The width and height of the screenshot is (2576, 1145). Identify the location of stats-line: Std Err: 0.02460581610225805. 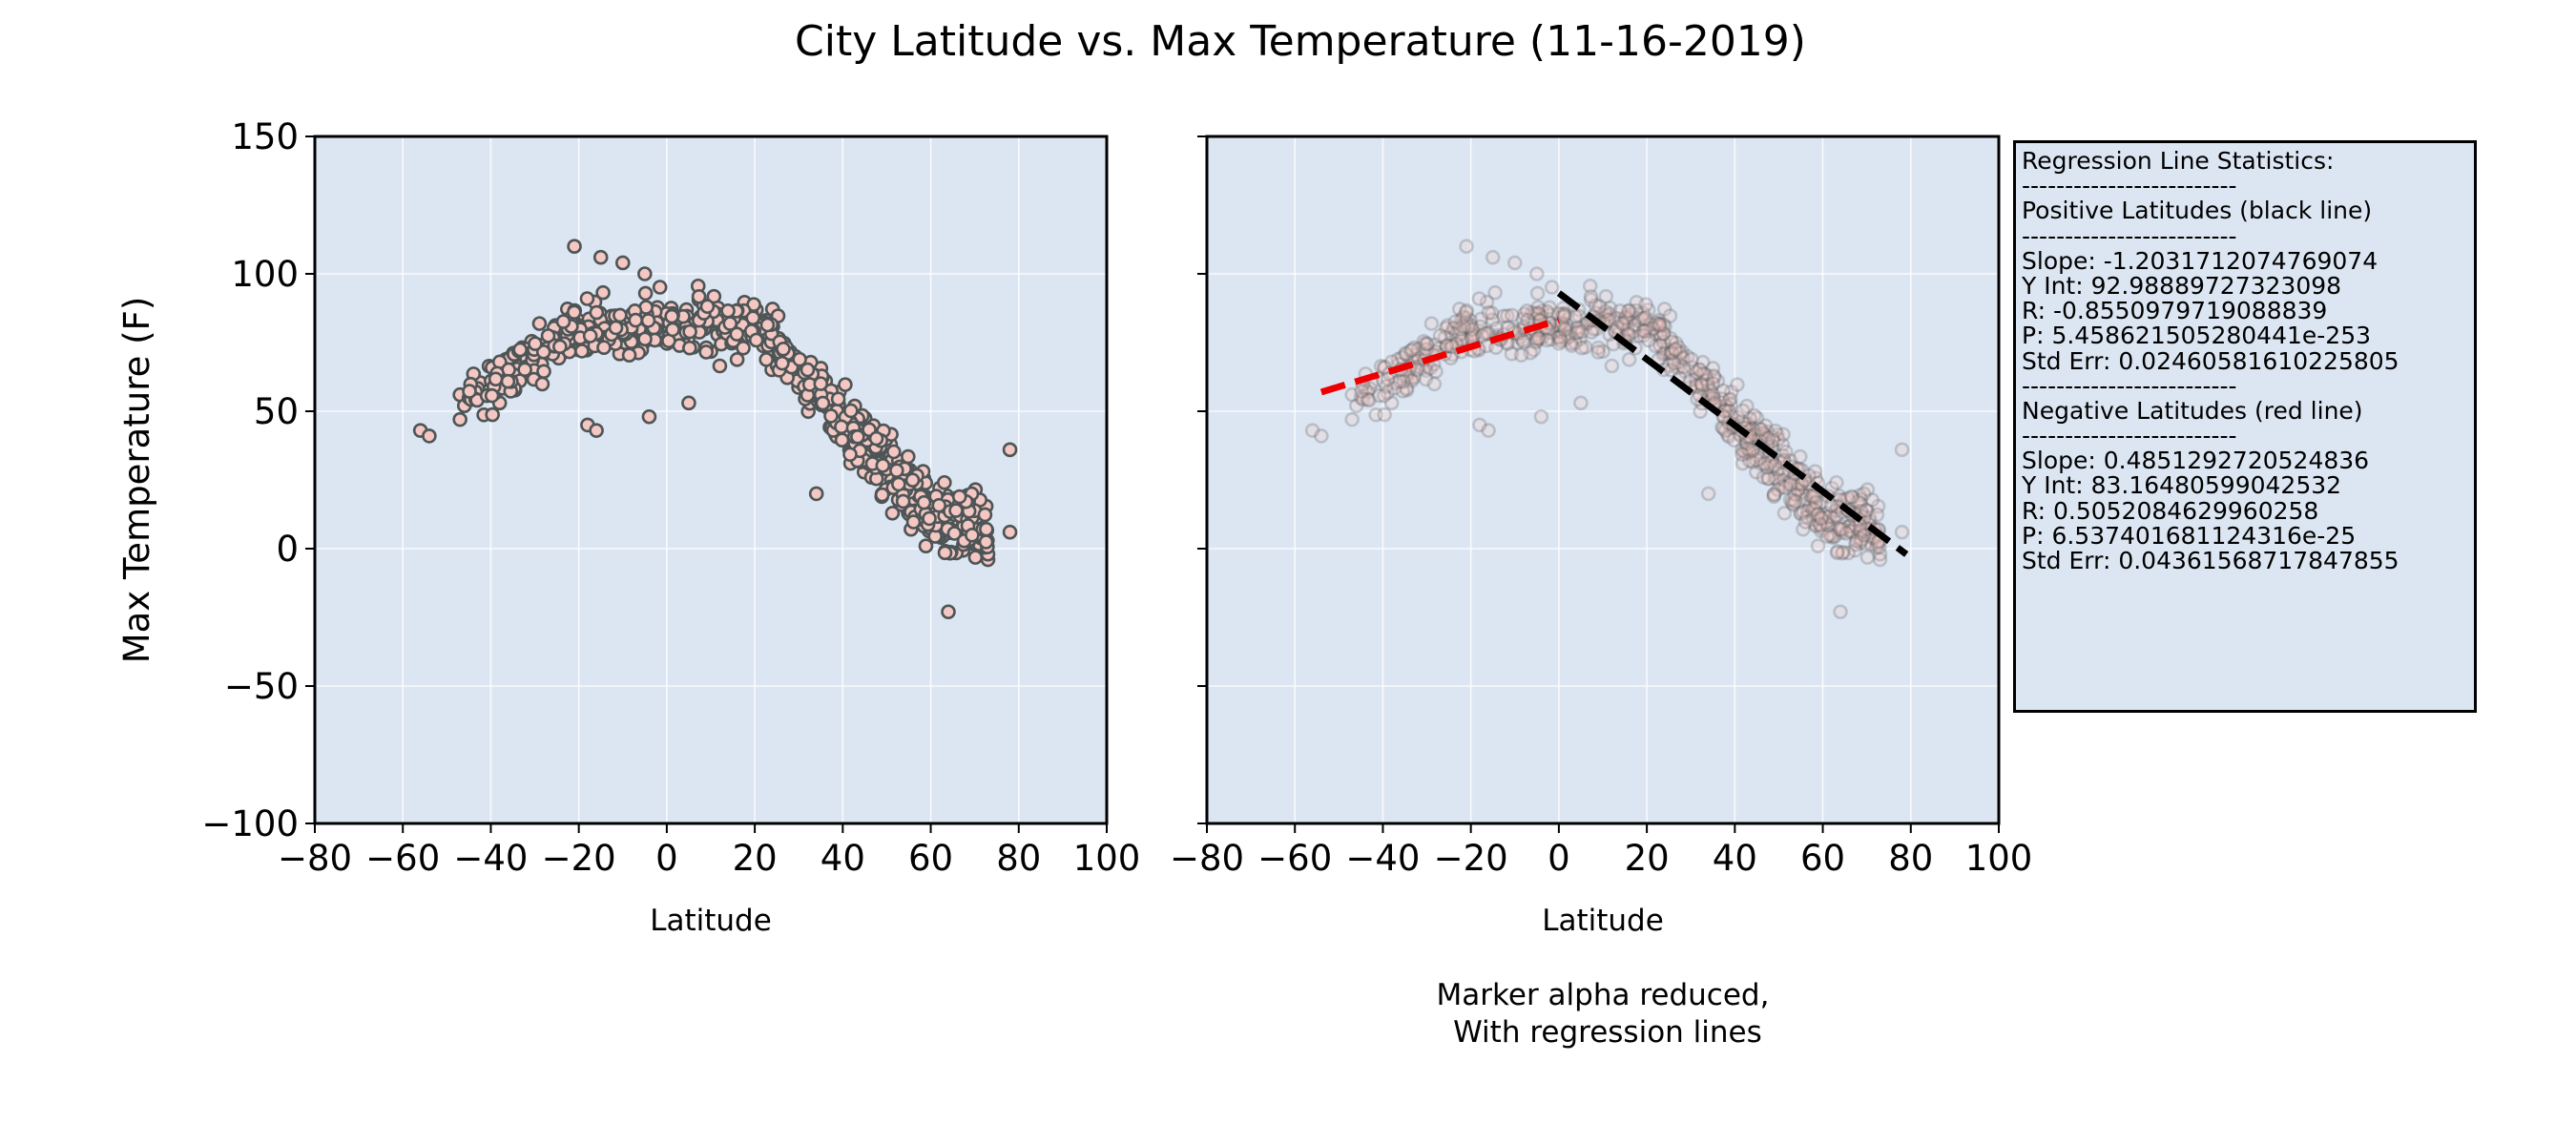
(2210, 361).